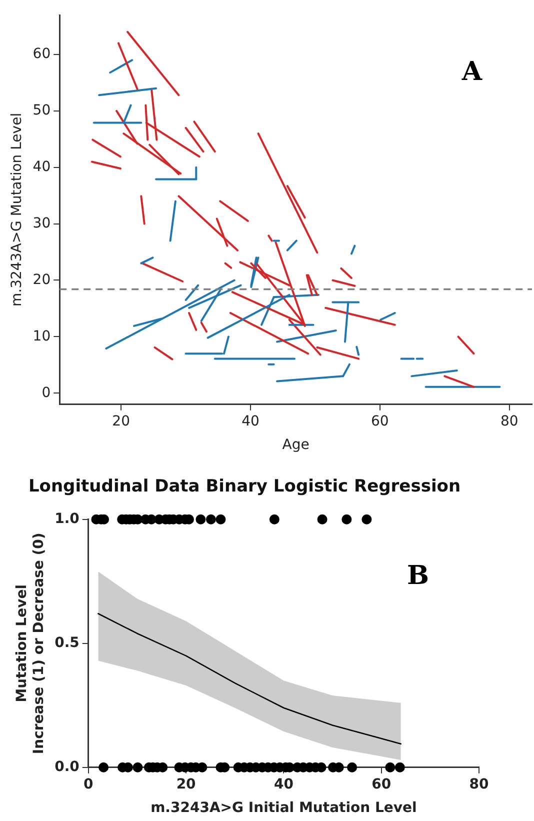  Describe the element at coordinates (296, 445) in the screenshot. I see `x-axis-title: Age` at that location.